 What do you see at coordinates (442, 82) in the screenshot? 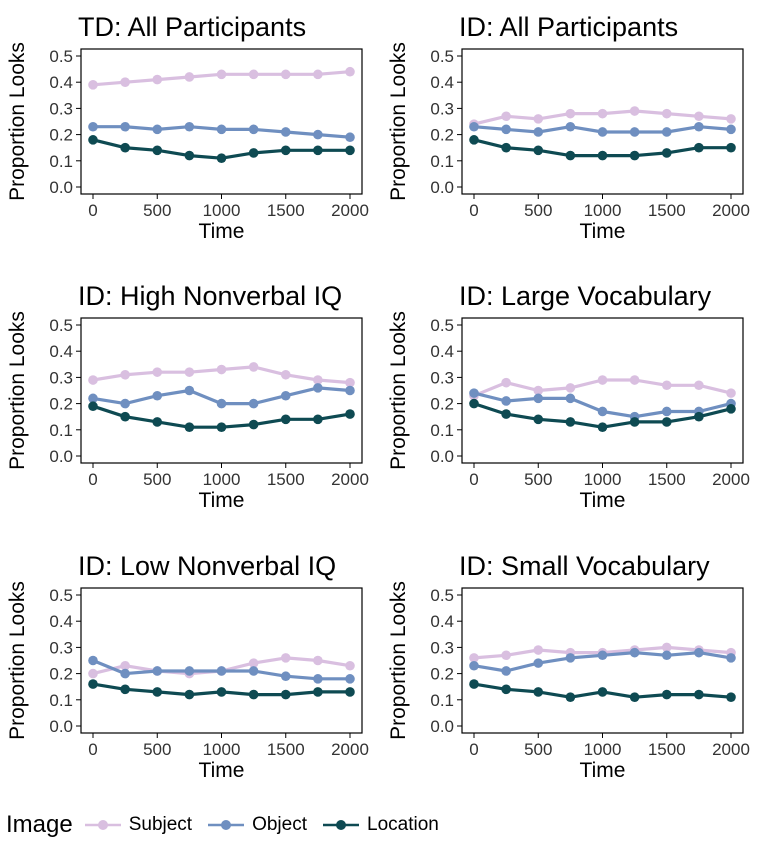
I see `panel-2-ytick-label: 0.4` at bounding box center [442, 82].